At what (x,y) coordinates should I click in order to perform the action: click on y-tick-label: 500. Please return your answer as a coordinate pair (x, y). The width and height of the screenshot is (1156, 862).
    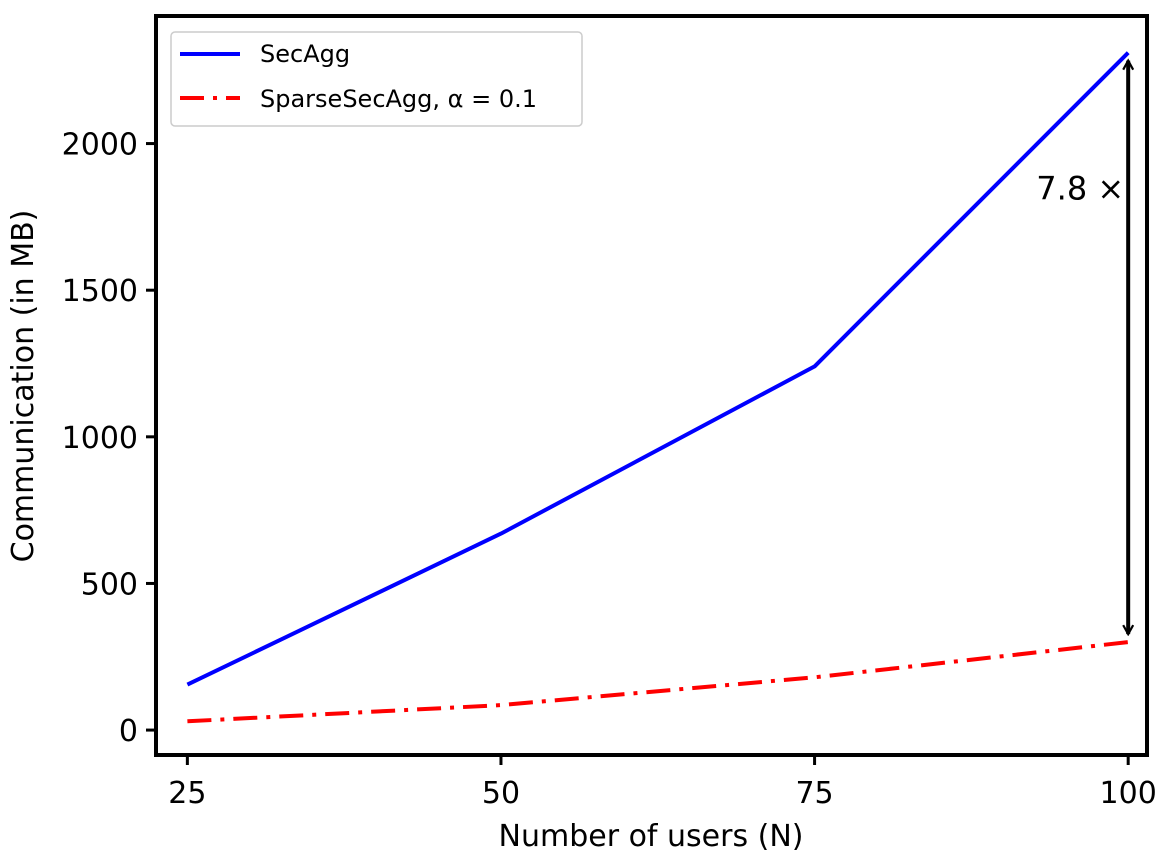
    Looking at the image, I should click on (109, 584).